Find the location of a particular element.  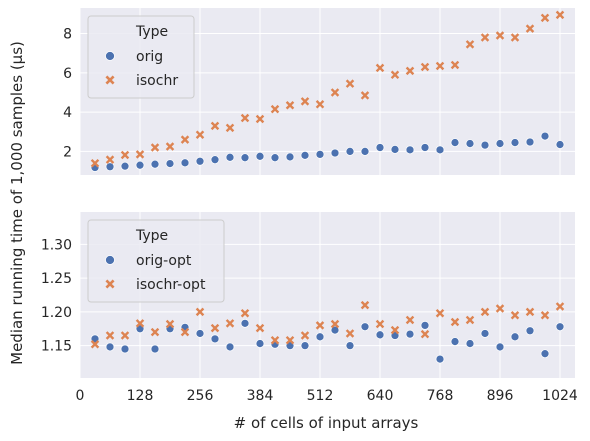

y-tick-label: 2 is located at coordinates (67, 152).